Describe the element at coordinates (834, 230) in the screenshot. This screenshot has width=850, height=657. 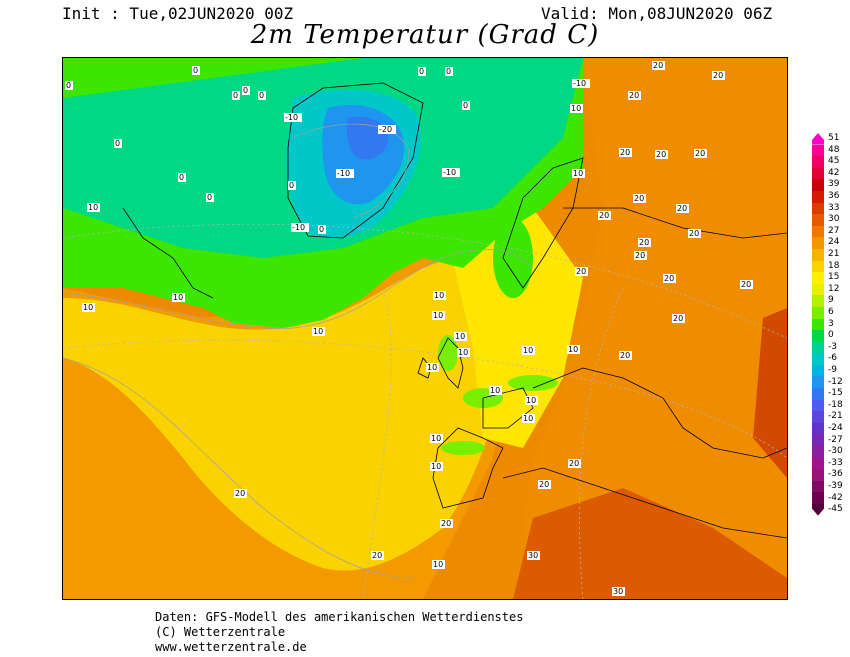
I see `legend-label: 27` at that location.